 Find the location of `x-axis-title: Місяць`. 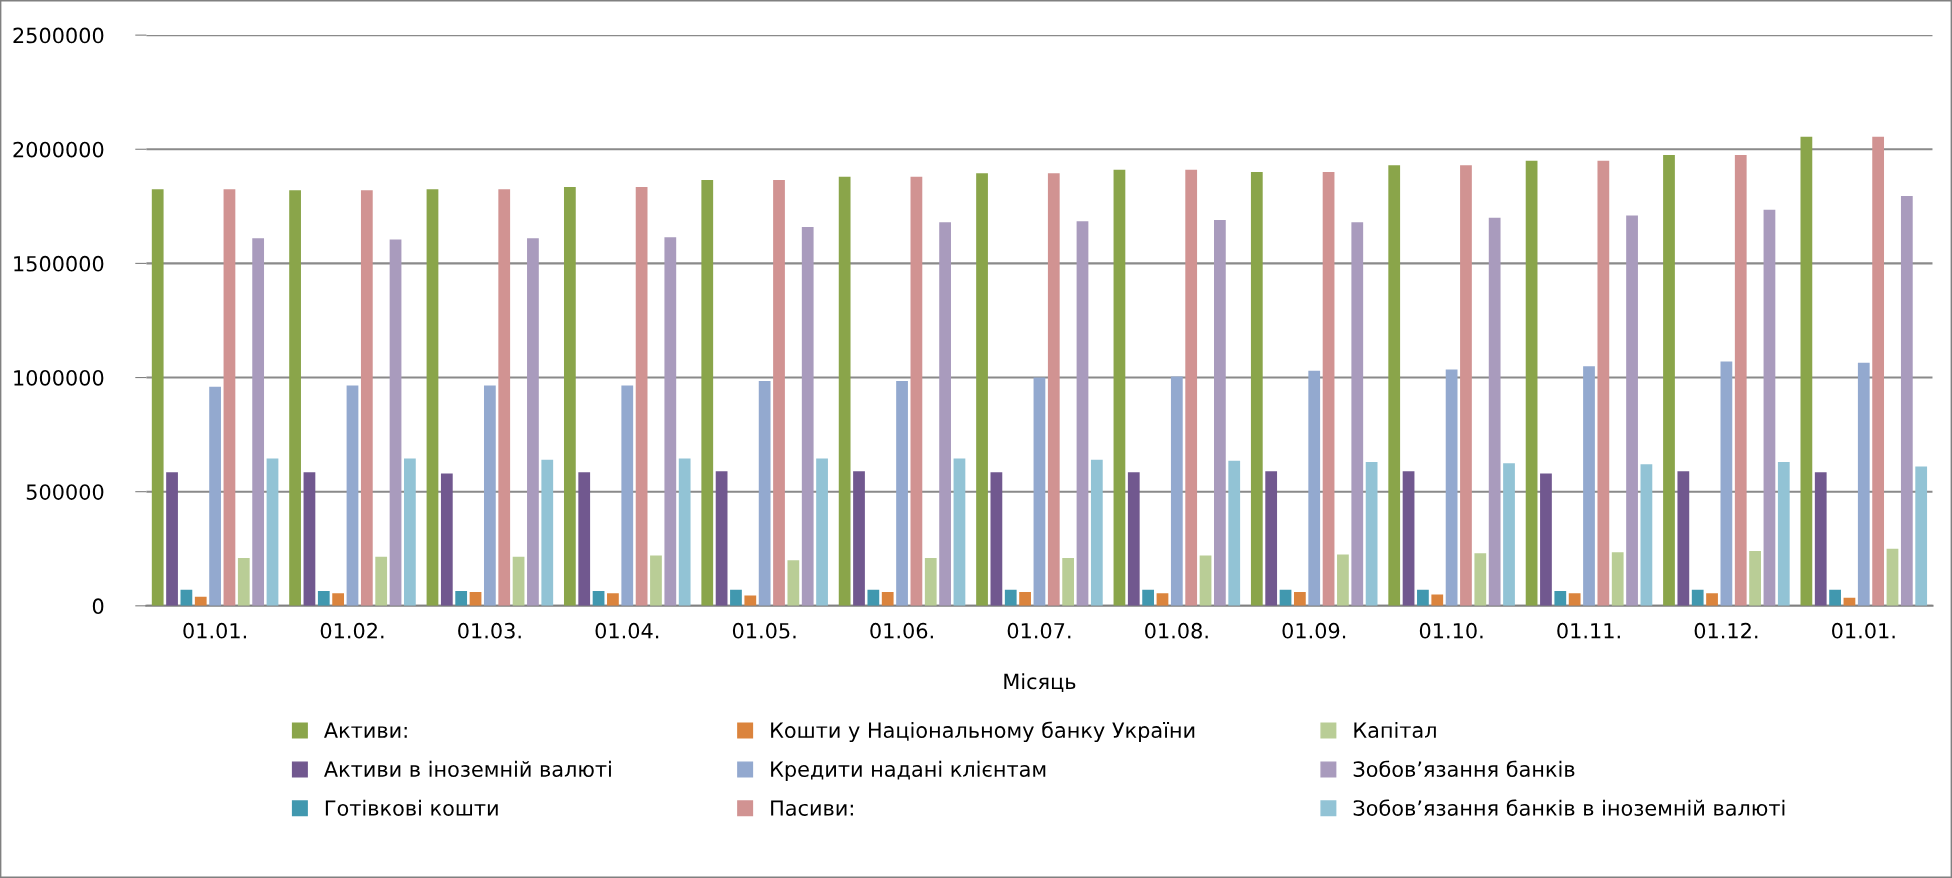

x-axis-title: Місяць is located at coordinates (1040, 682).